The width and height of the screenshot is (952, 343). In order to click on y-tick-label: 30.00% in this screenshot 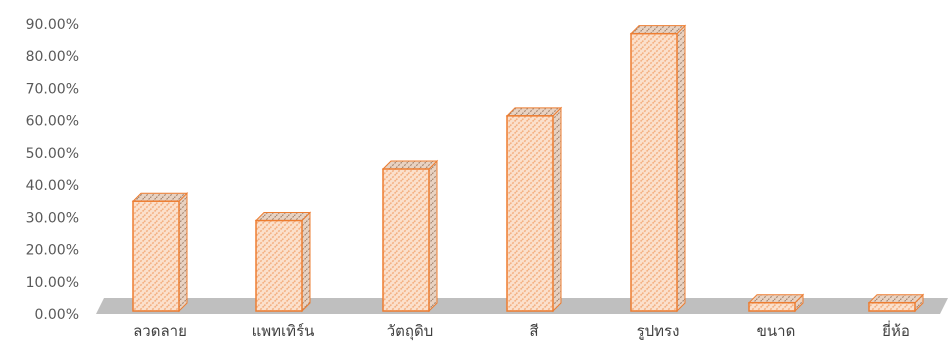, I will do `click(52, 218)`.